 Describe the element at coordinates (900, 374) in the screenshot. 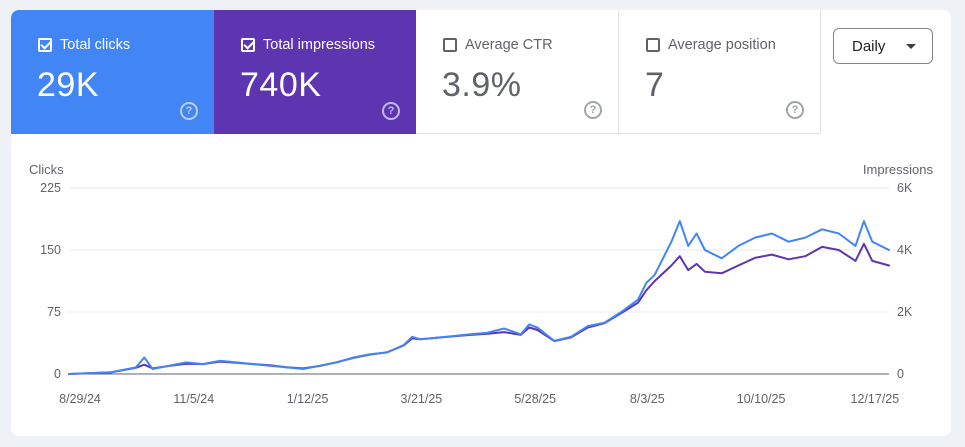

I see `y-tick-right: 0` at that location.